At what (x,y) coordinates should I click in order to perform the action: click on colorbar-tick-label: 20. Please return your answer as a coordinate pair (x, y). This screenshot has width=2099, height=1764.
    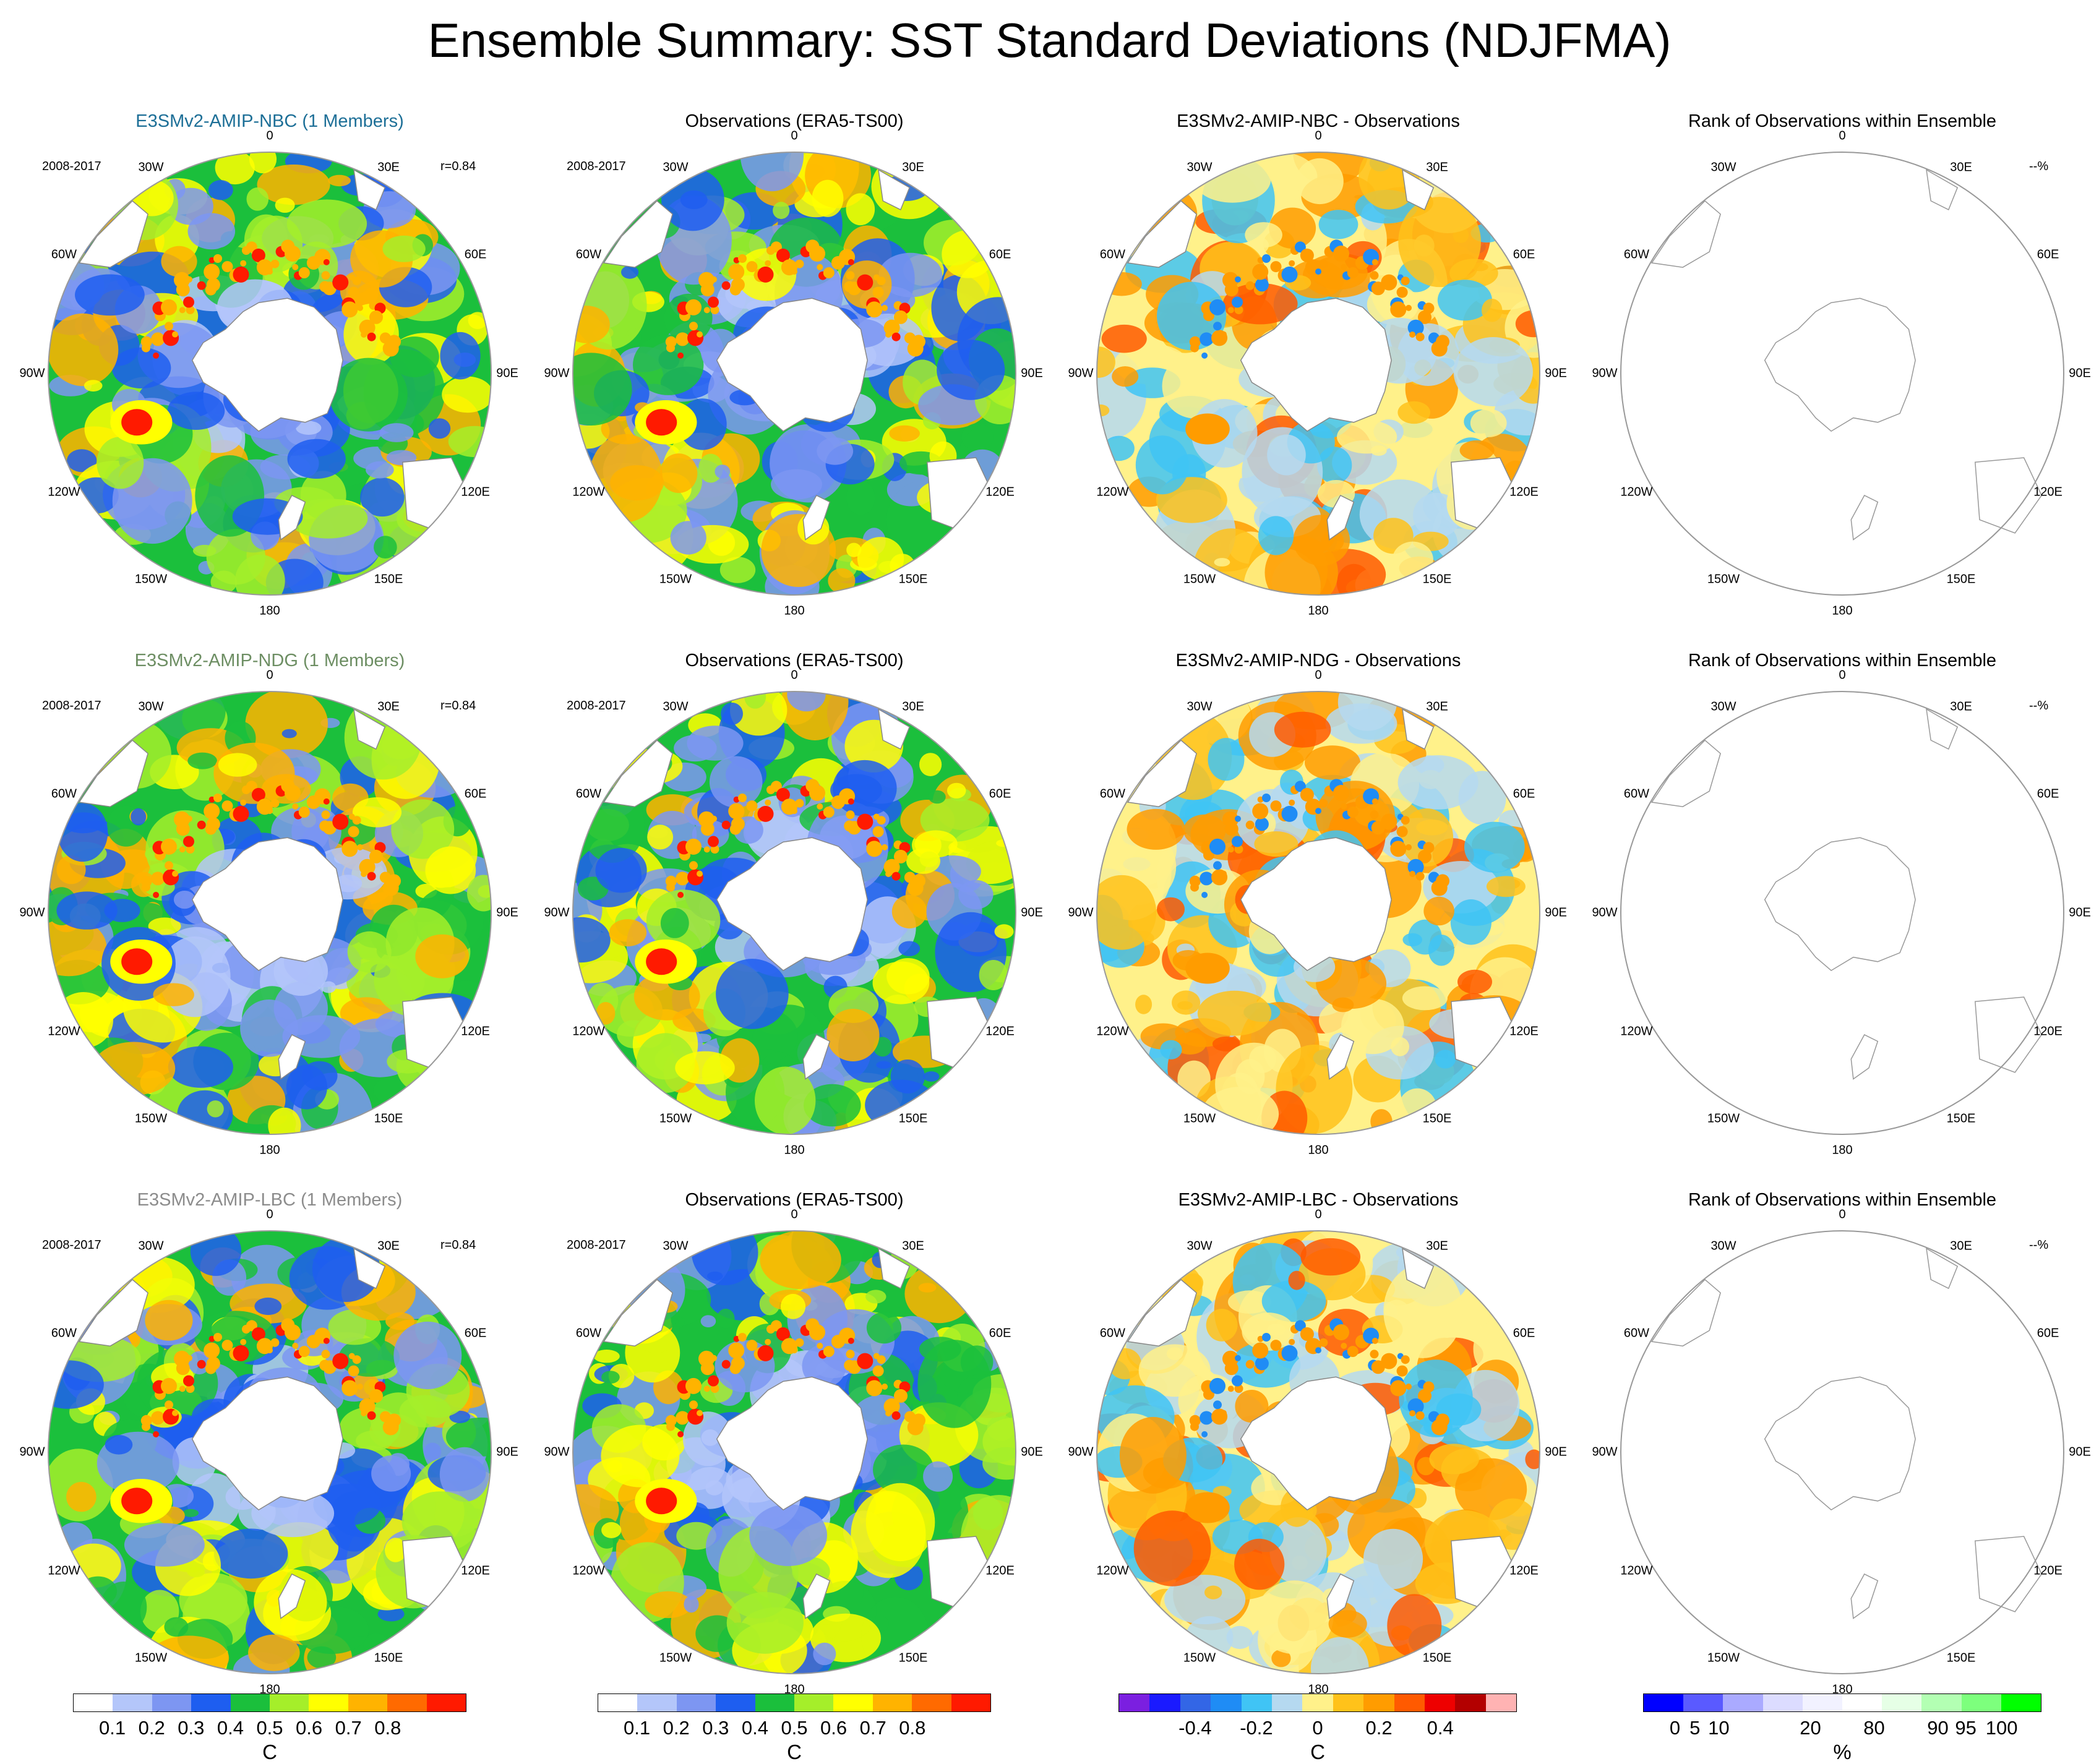
    Looking at the image, I should click on (1811, 1728).